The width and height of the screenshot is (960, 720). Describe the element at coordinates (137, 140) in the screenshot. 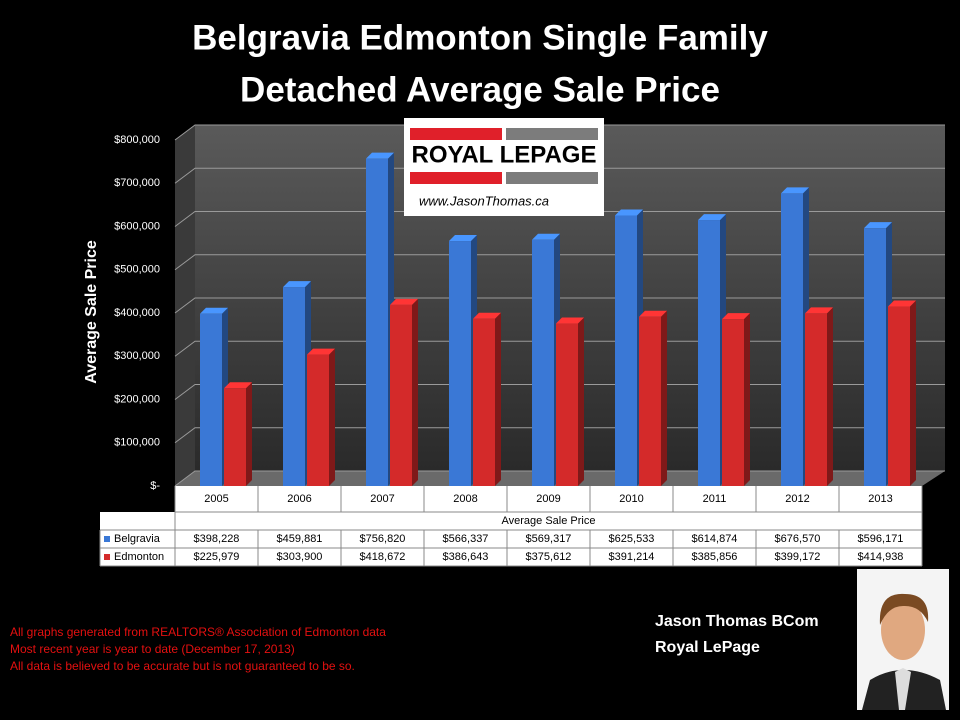

I see `y-tick-label: $800,000` at that location.